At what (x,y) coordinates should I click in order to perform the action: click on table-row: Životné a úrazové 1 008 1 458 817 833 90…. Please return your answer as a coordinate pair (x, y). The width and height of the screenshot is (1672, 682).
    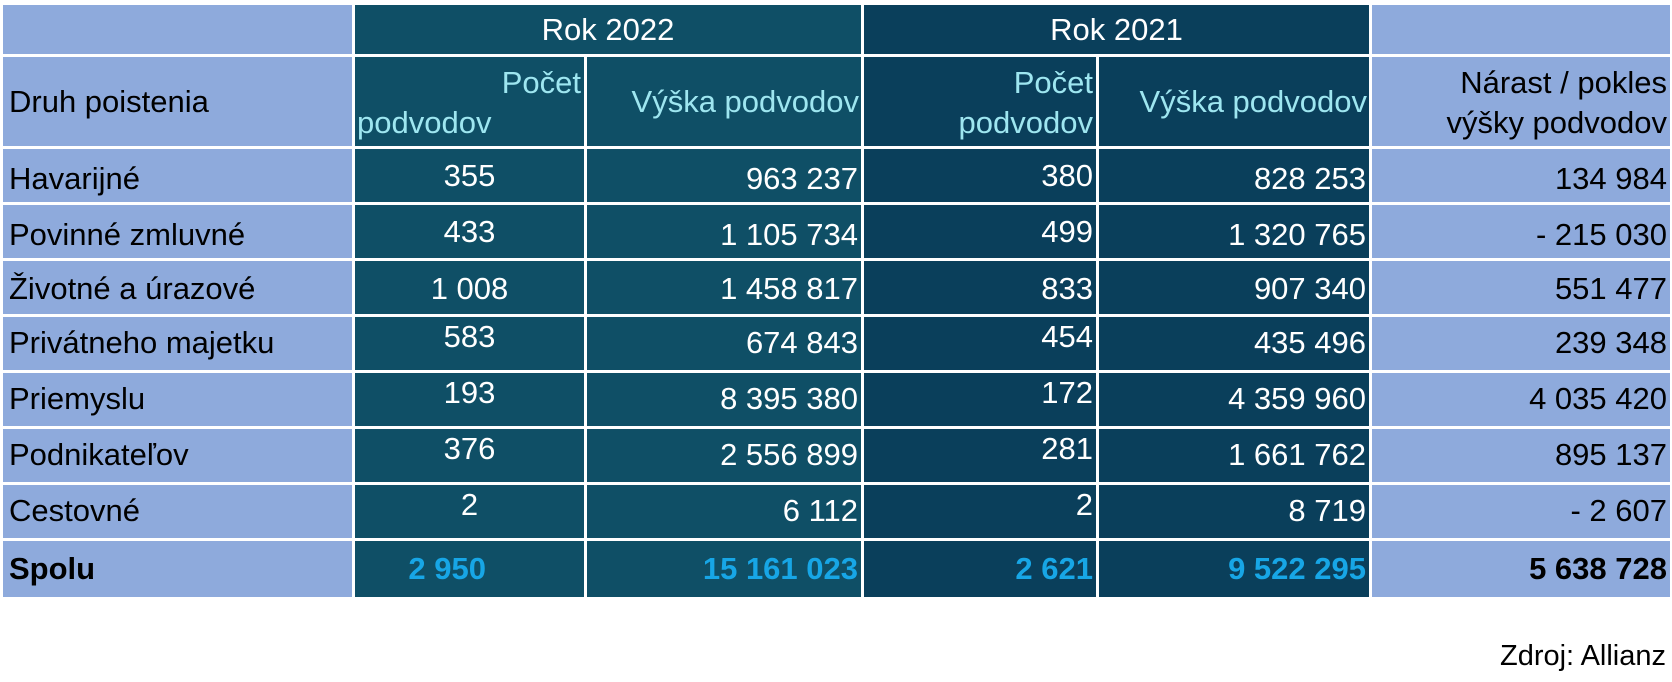
    Looking at the image, I should click on (836, 287).